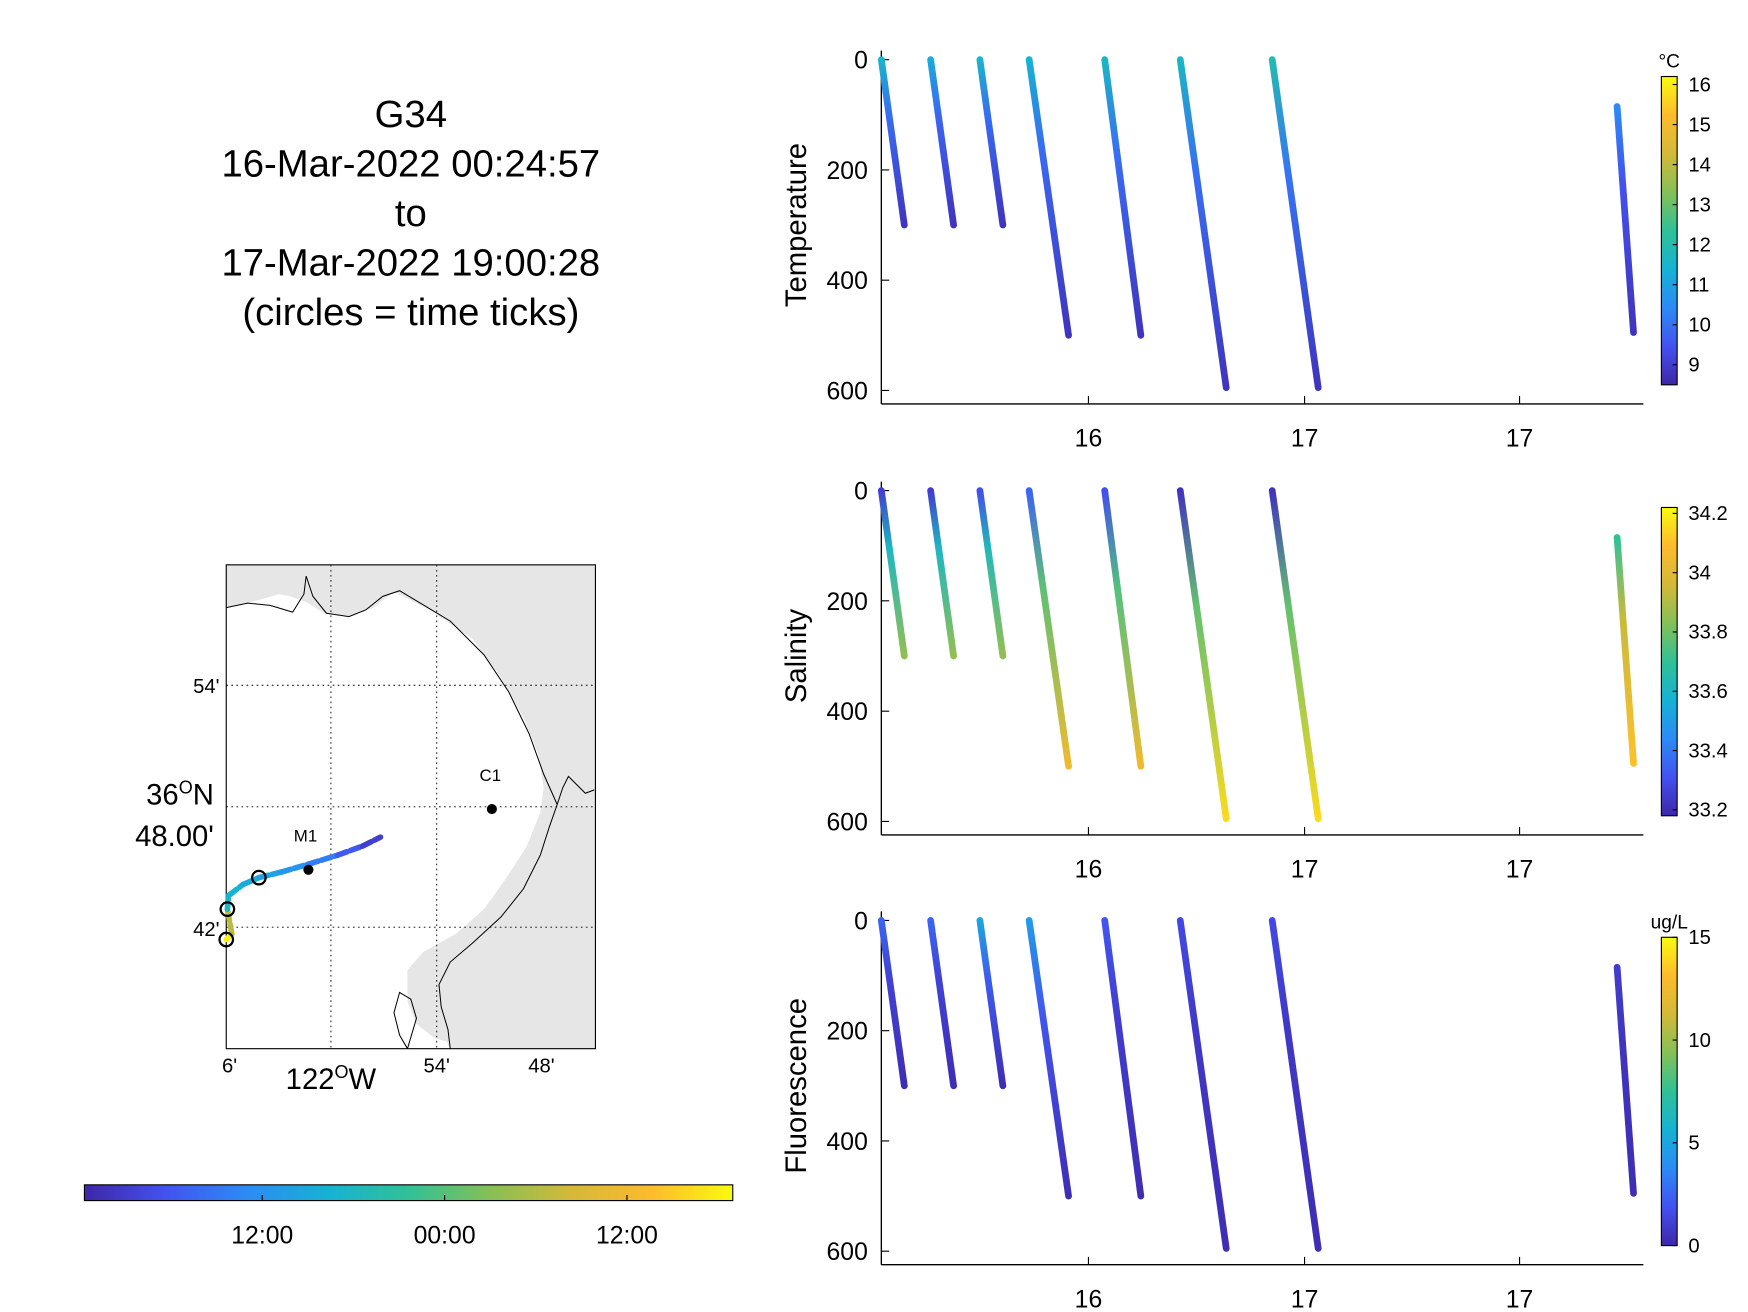 The height and width of the screenshot is (1312, 1748). Describe the element at coordinates (174, 837) in the screenshot. I see `lat-label-minutes: 48.00'` at that location.